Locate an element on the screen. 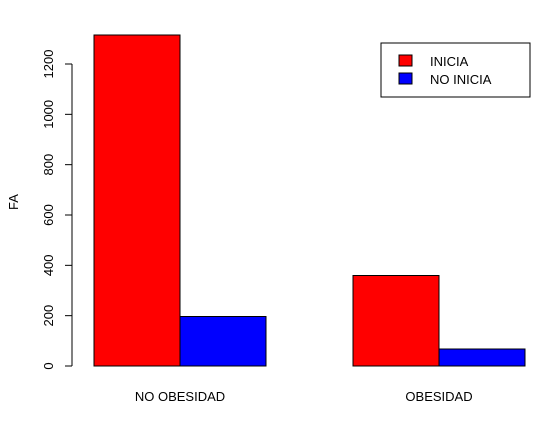 Image resolution: width=560 pixels, height=421 pixels. bar-obesidad-inicia is located at coordinates (396, 320).